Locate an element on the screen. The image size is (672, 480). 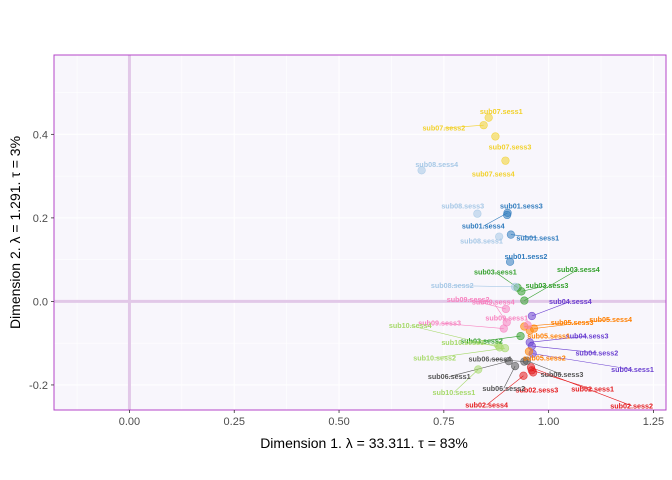
point-label: sub09.sess1 is located at coordinates (506, 318).